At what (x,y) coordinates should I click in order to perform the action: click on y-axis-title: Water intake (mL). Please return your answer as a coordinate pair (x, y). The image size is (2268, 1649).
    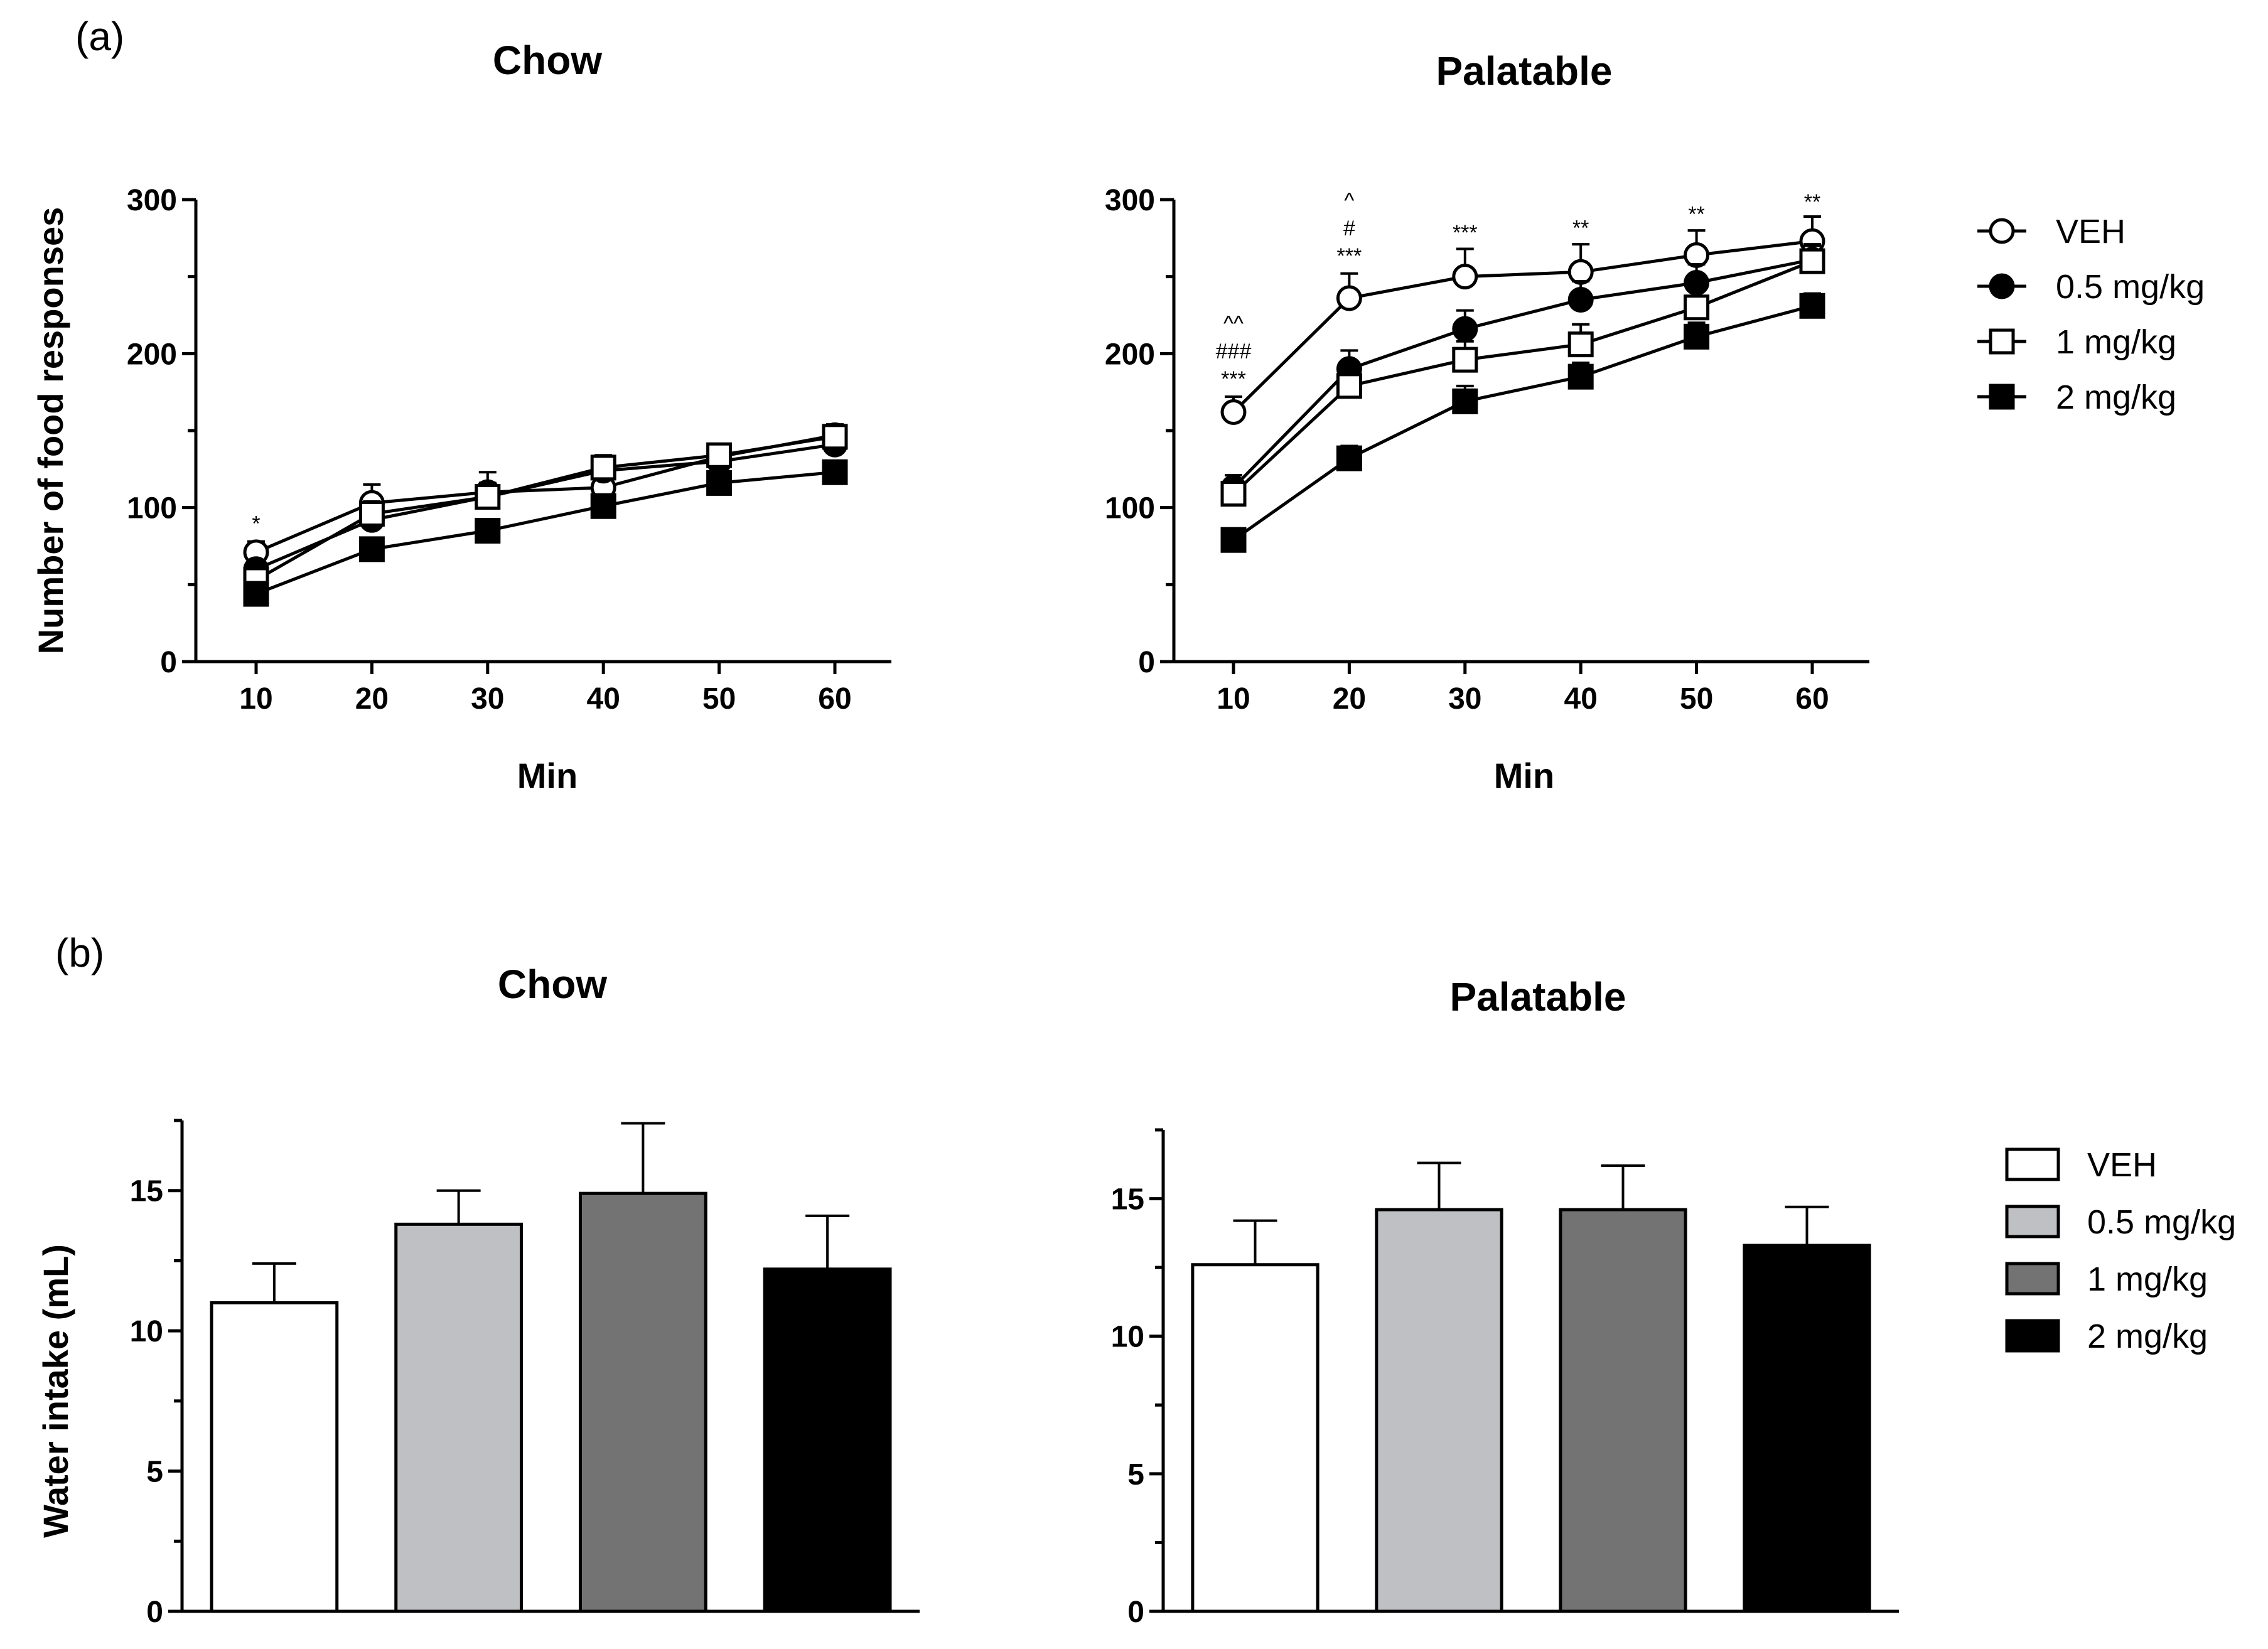
    Looking at the image, I should click on (56, 1391).